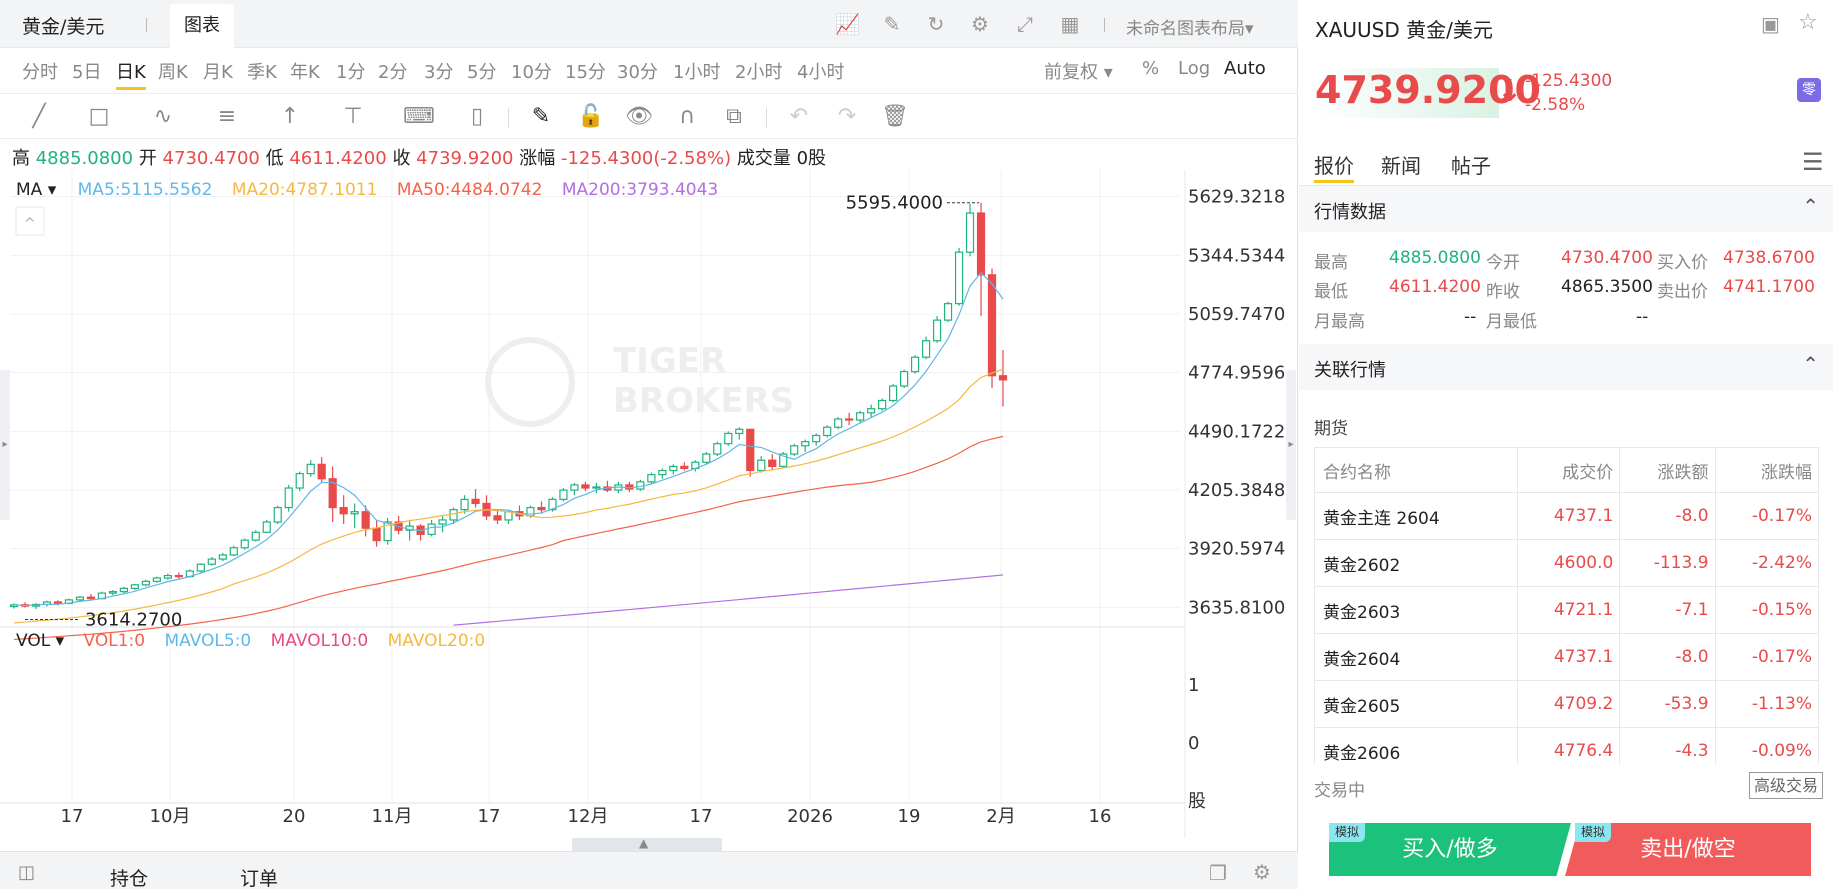 This screenshot has width=1833, height=889. What do you see at coordinates (63, 27) in the screenshot?
I see `symbol-title: 黄金/美元` at bounding box center [63, 27].